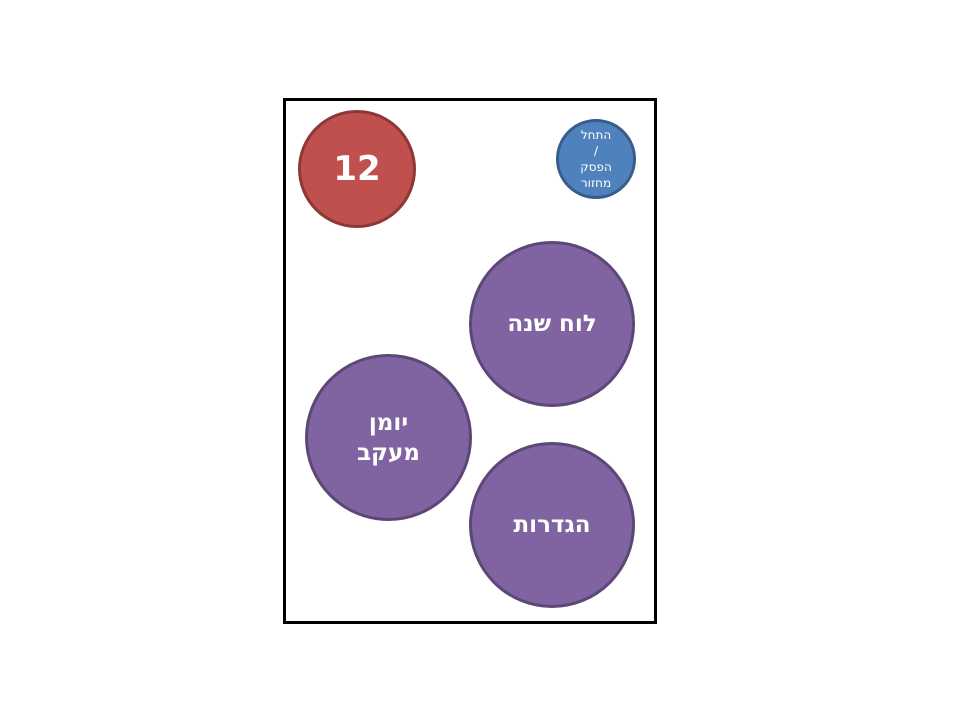  What do you see at coordinates (596, 135) in the screenshot?
I see `cycle-button-label-start: התחל` at bounding box center [596, 135].